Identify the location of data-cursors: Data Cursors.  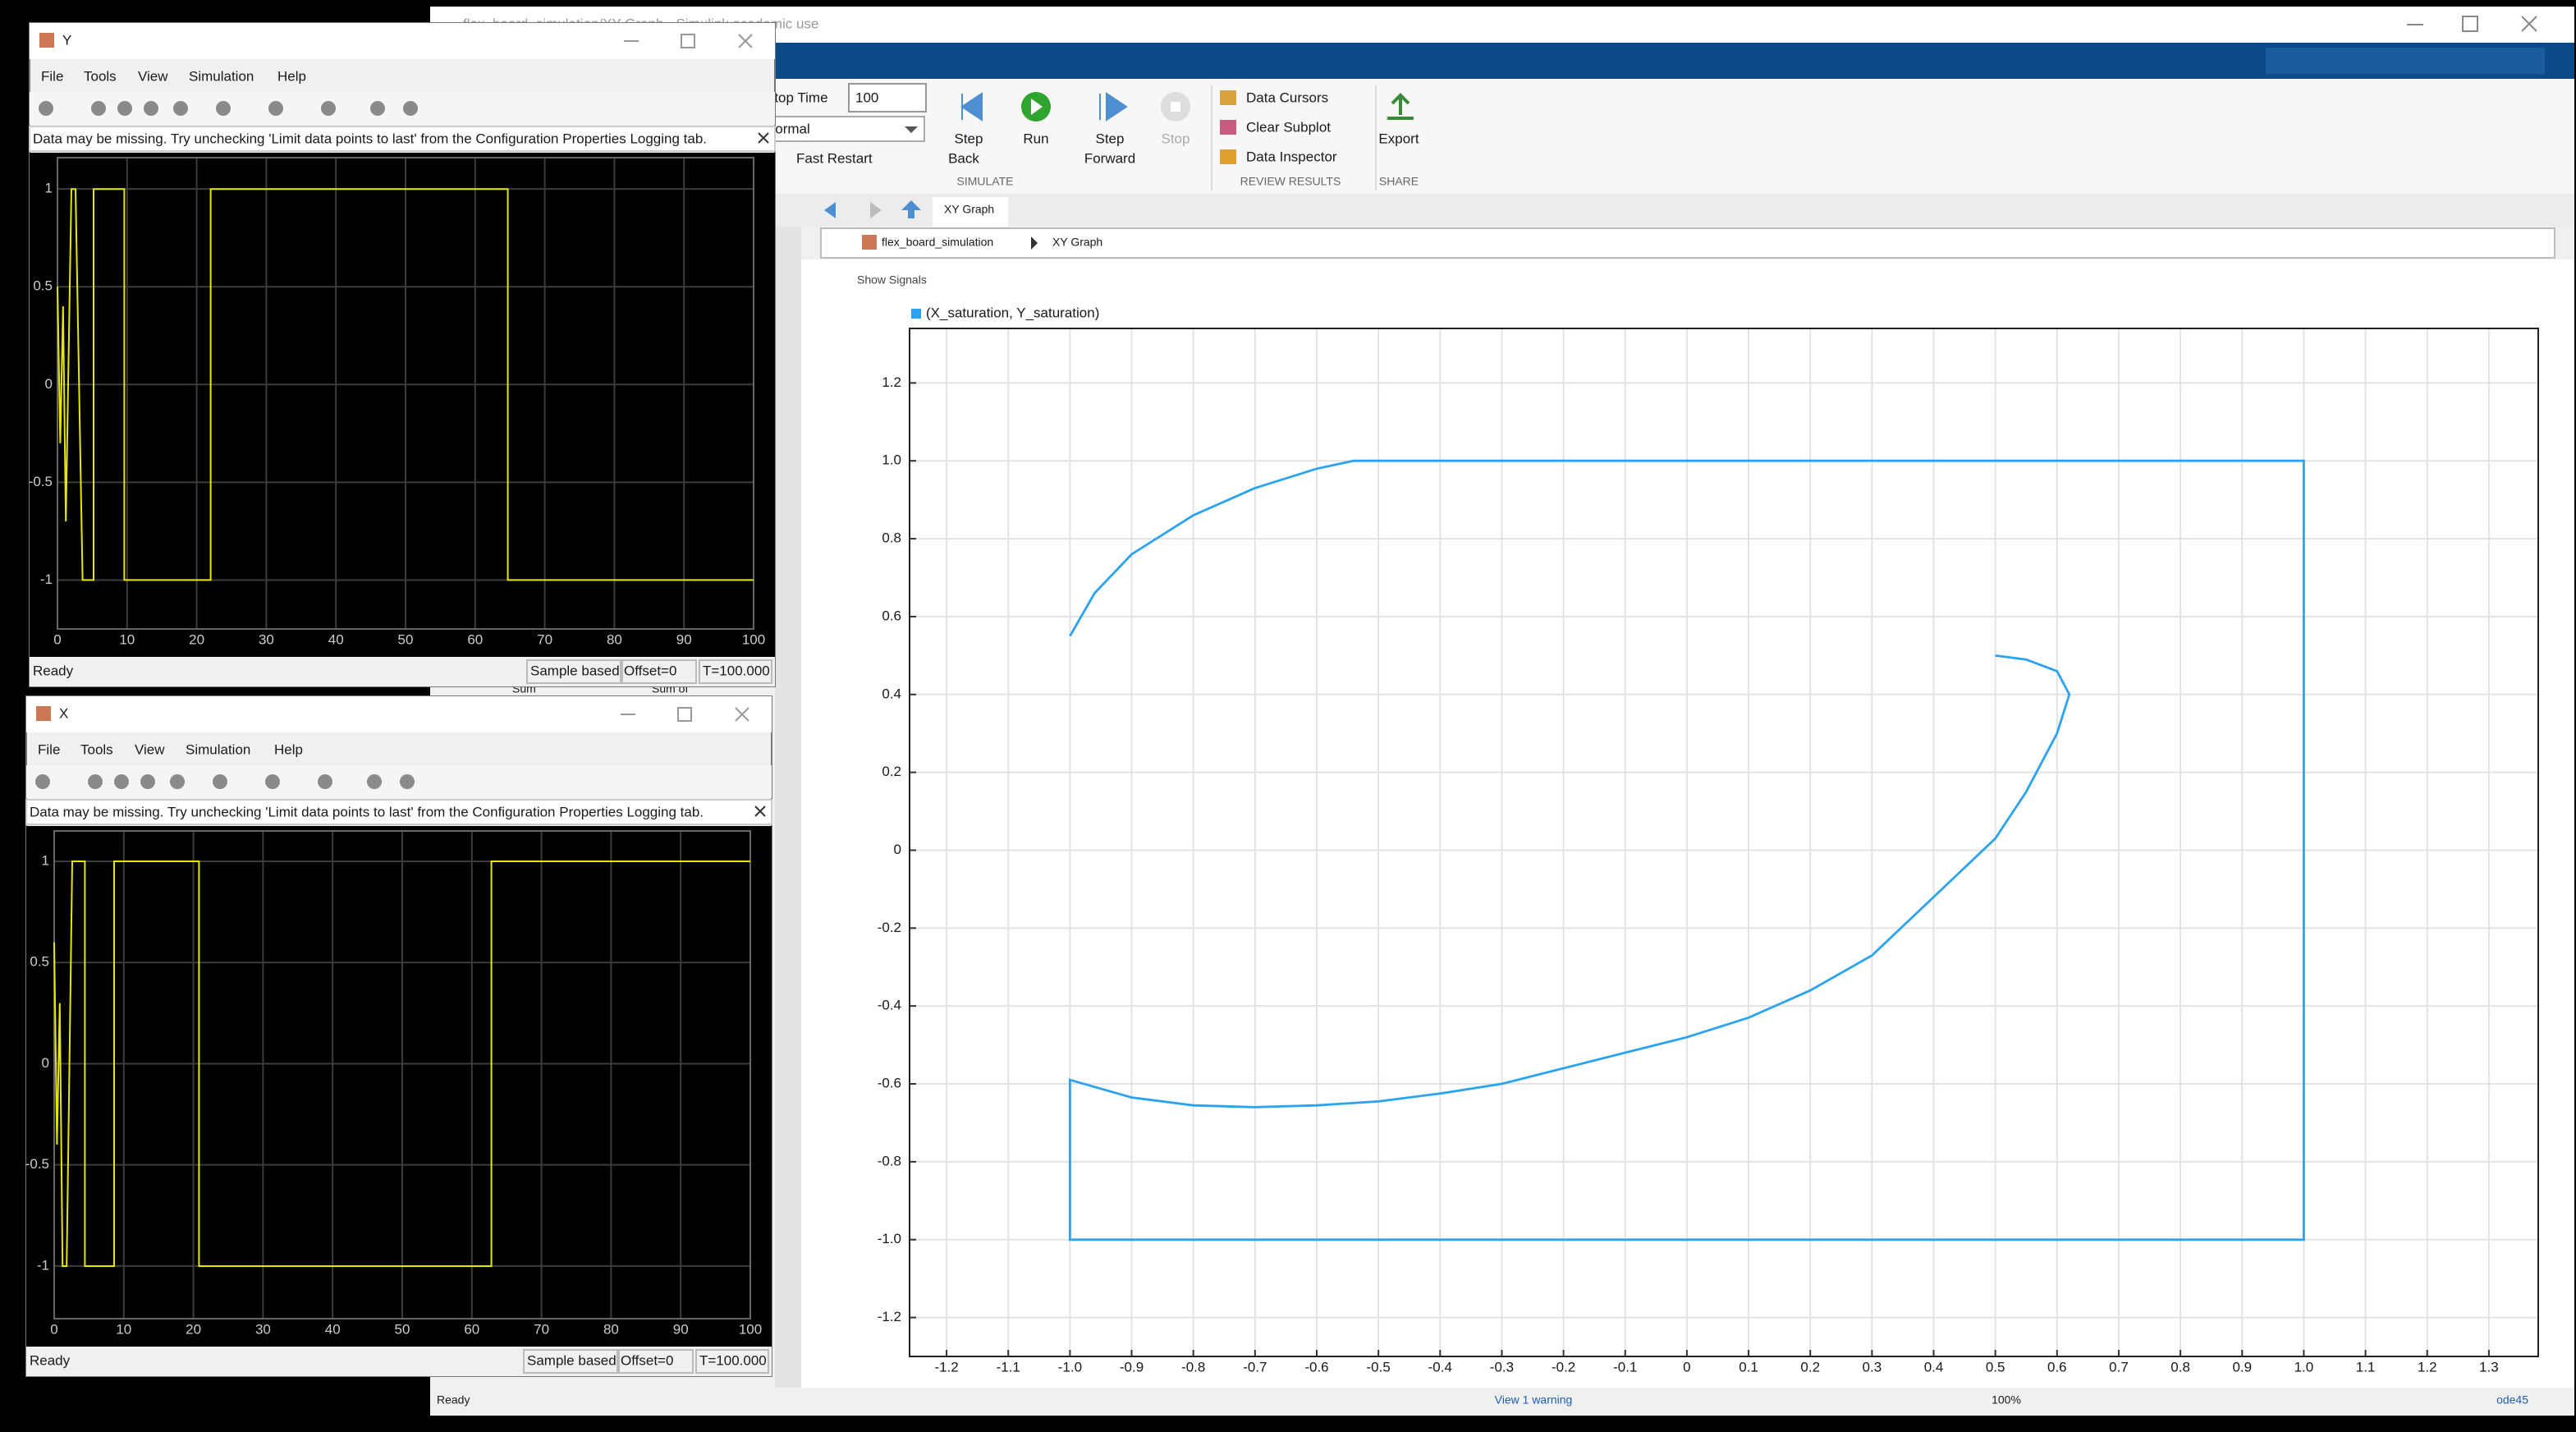
(1287, 97).